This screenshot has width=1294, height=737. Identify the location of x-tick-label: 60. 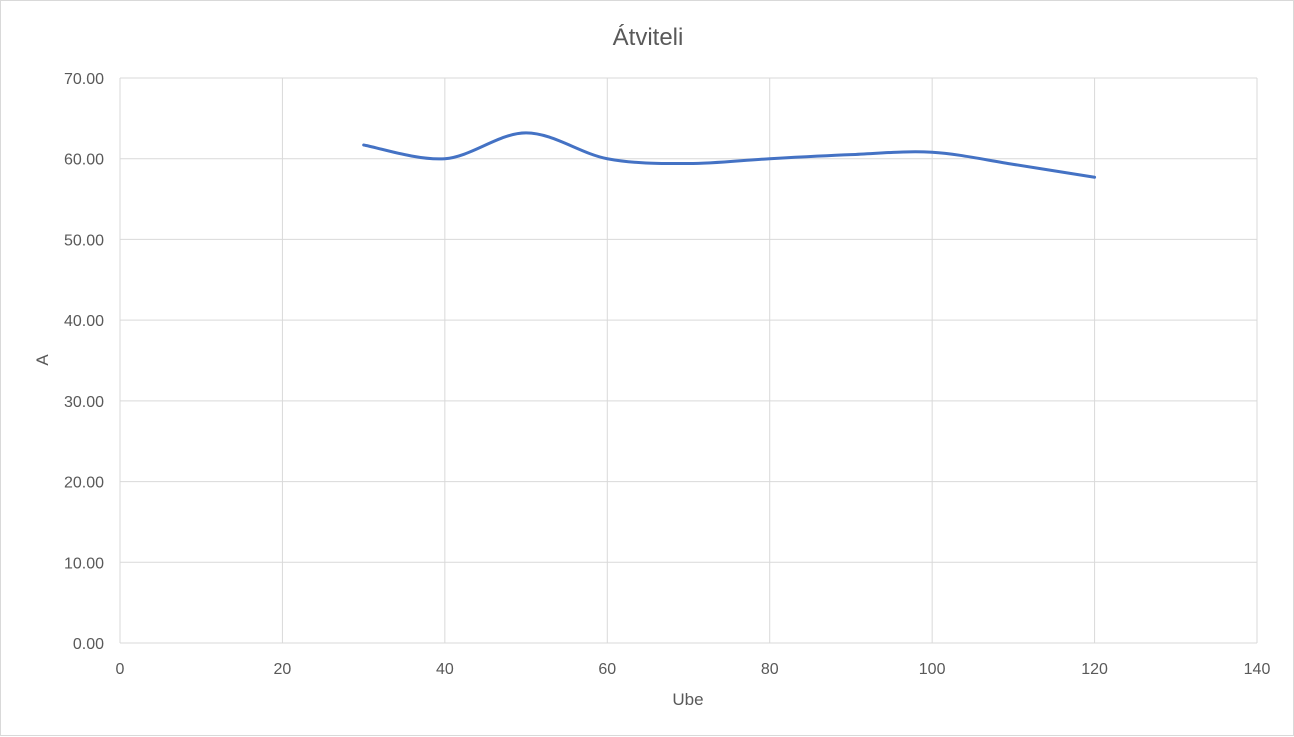
(607, 669).